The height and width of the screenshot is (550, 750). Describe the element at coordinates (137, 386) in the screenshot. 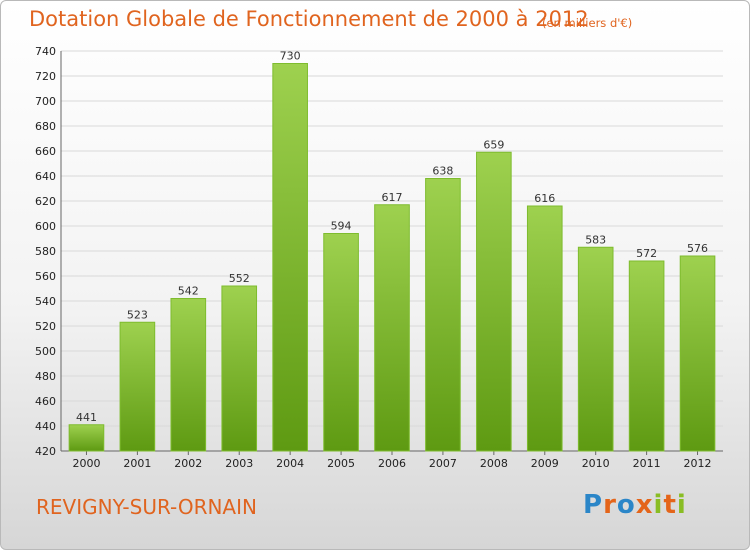

I see `bar-2001` at that location.